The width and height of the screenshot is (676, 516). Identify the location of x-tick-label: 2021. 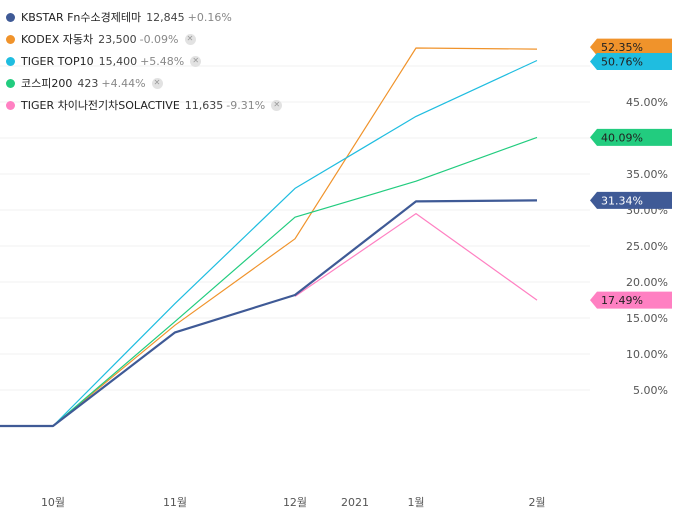
(355, 502).